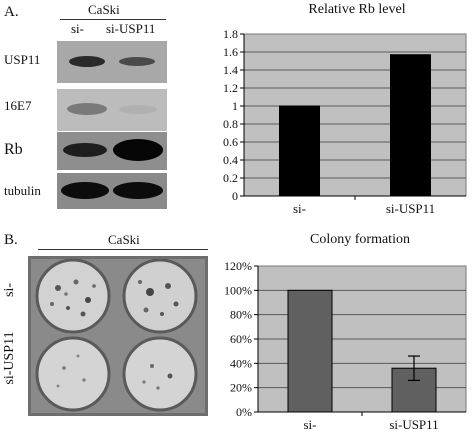 This screenshot has width=474, height=436. What do you see at coordinates (160, 374) in the screenshot?
I see `well-bottom-right` at bounding box center [160, 374].